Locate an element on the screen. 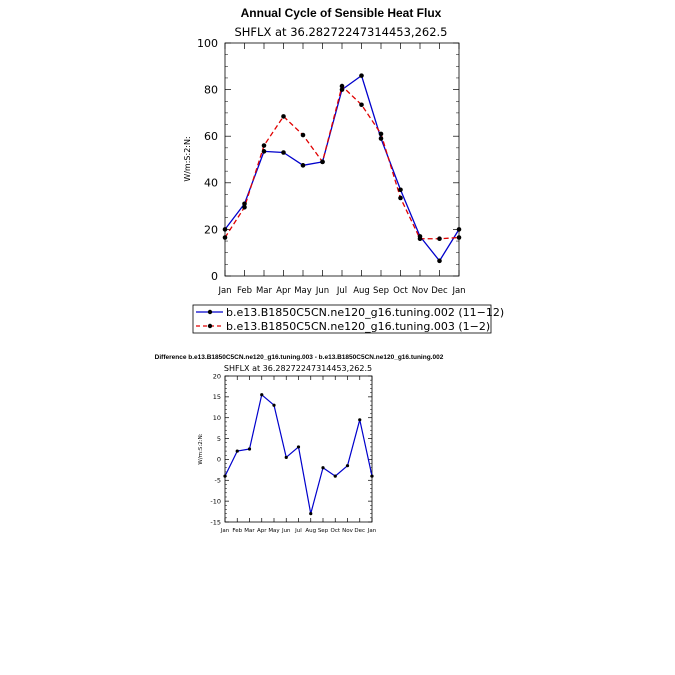 This screenshot has width=675, height=675. top-chart-title: Annual Cycle of Sensible Heat Flux is located at coordinates (341, 13).